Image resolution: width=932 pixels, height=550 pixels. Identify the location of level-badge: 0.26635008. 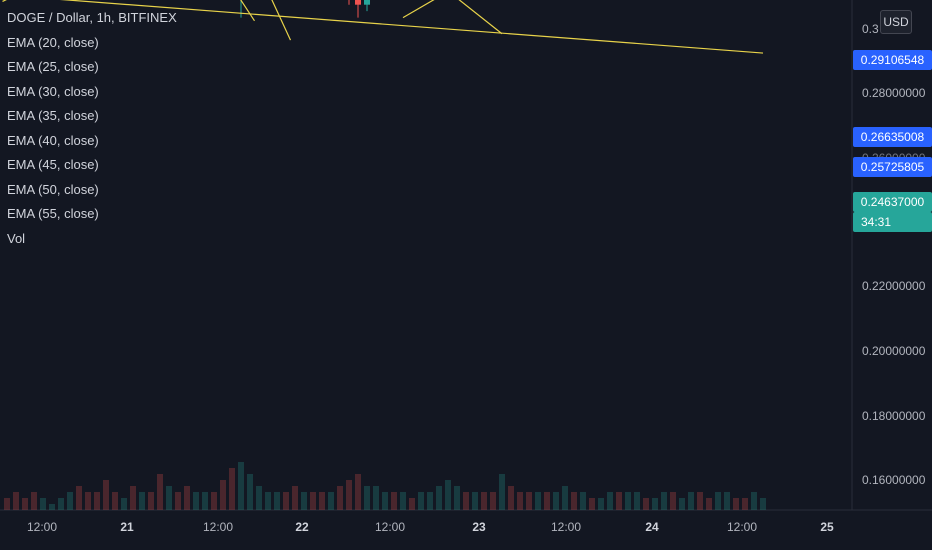
(892, 137).